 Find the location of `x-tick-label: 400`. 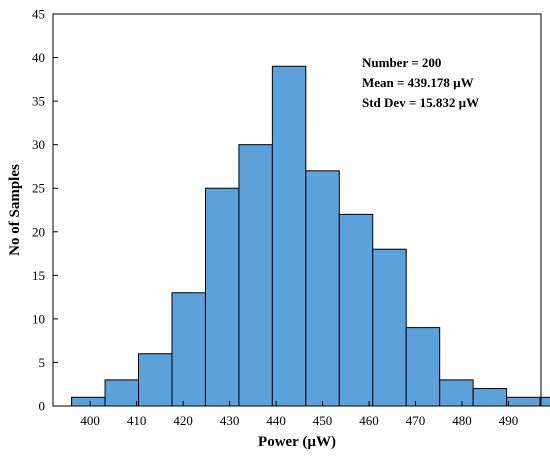

x-tick-label: 400 is located at coordinates (90, 420).